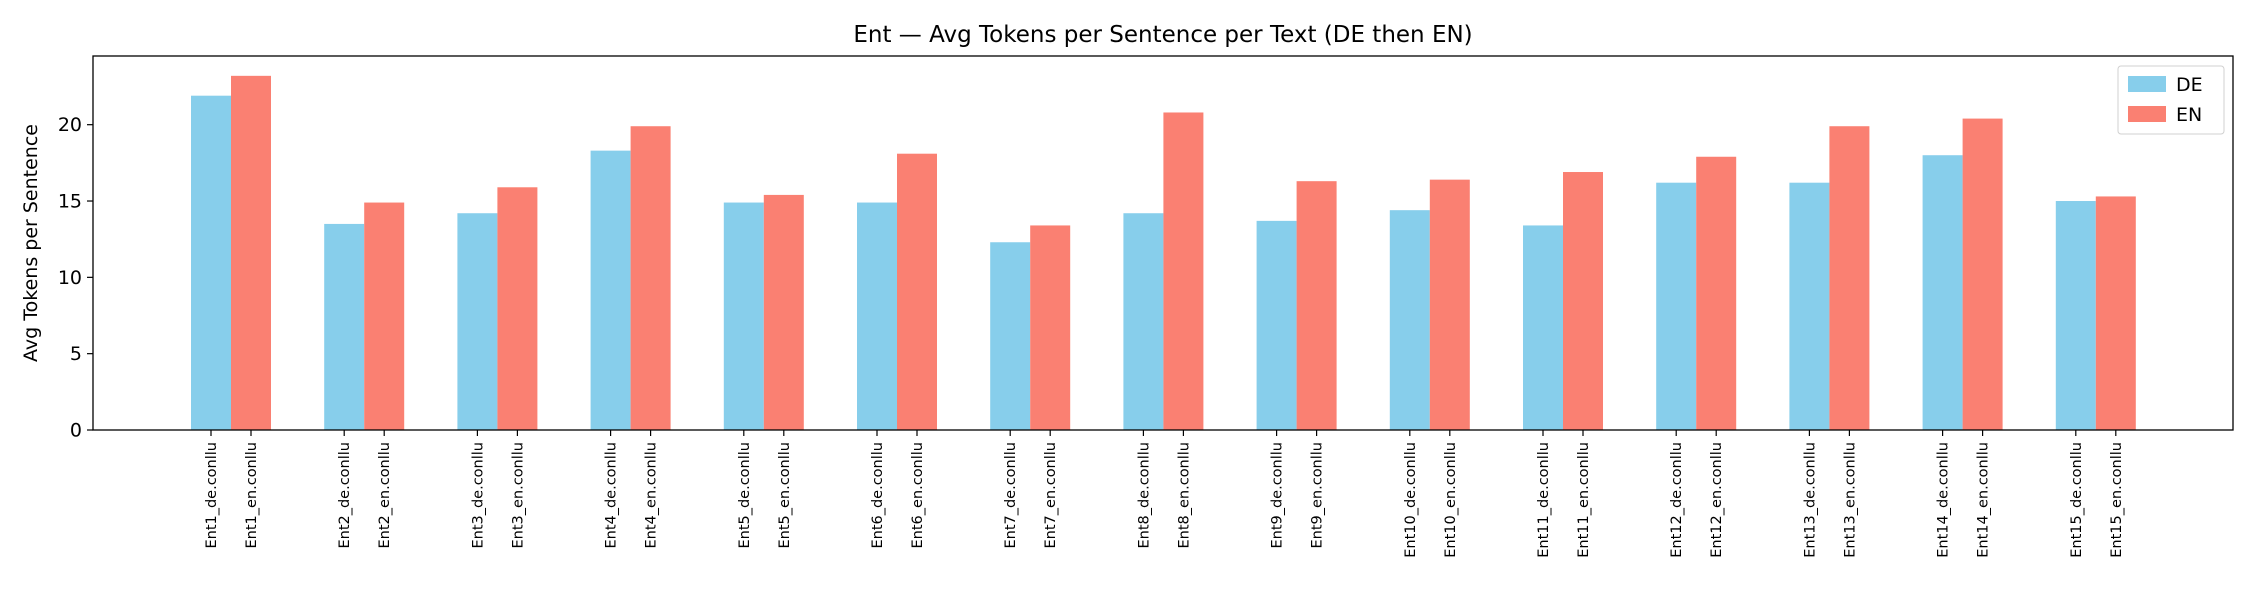 This screenshot has width=2250, height=604. I want to click on bar-en-ent12, so click(1716, 293).